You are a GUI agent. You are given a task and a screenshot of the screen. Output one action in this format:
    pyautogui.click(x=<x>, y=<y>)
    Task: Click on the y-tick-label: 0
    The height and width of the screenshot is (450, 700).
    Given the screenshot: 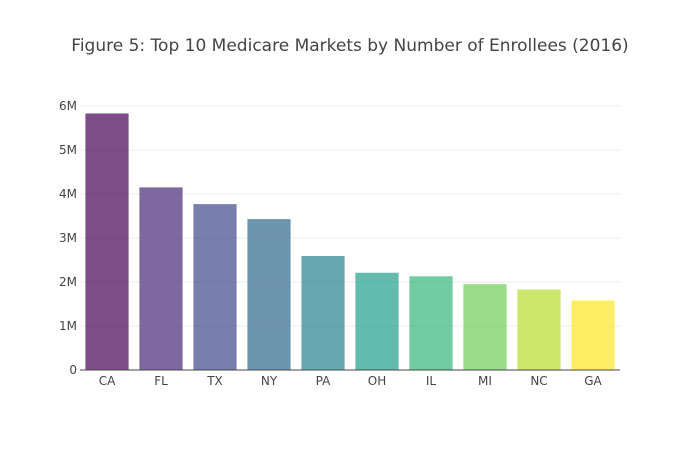 What is the action you would take?
    pyautogui.click(x=73, y=370)
    